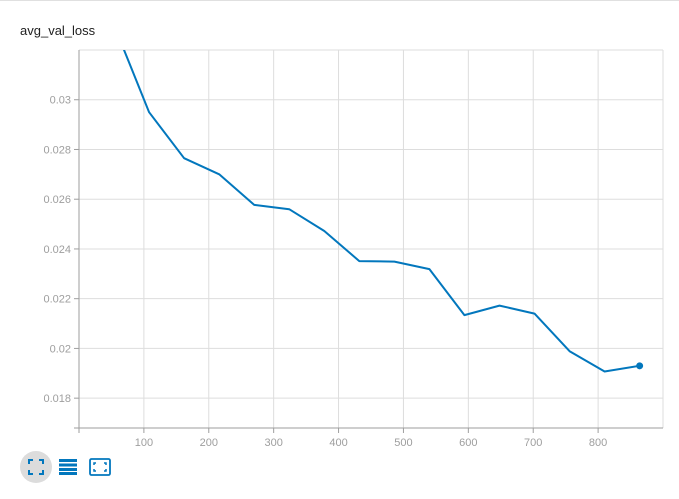 The width and height of the screenshot is (679, 499). I want to click on last-point-marker, so click(640, 366).